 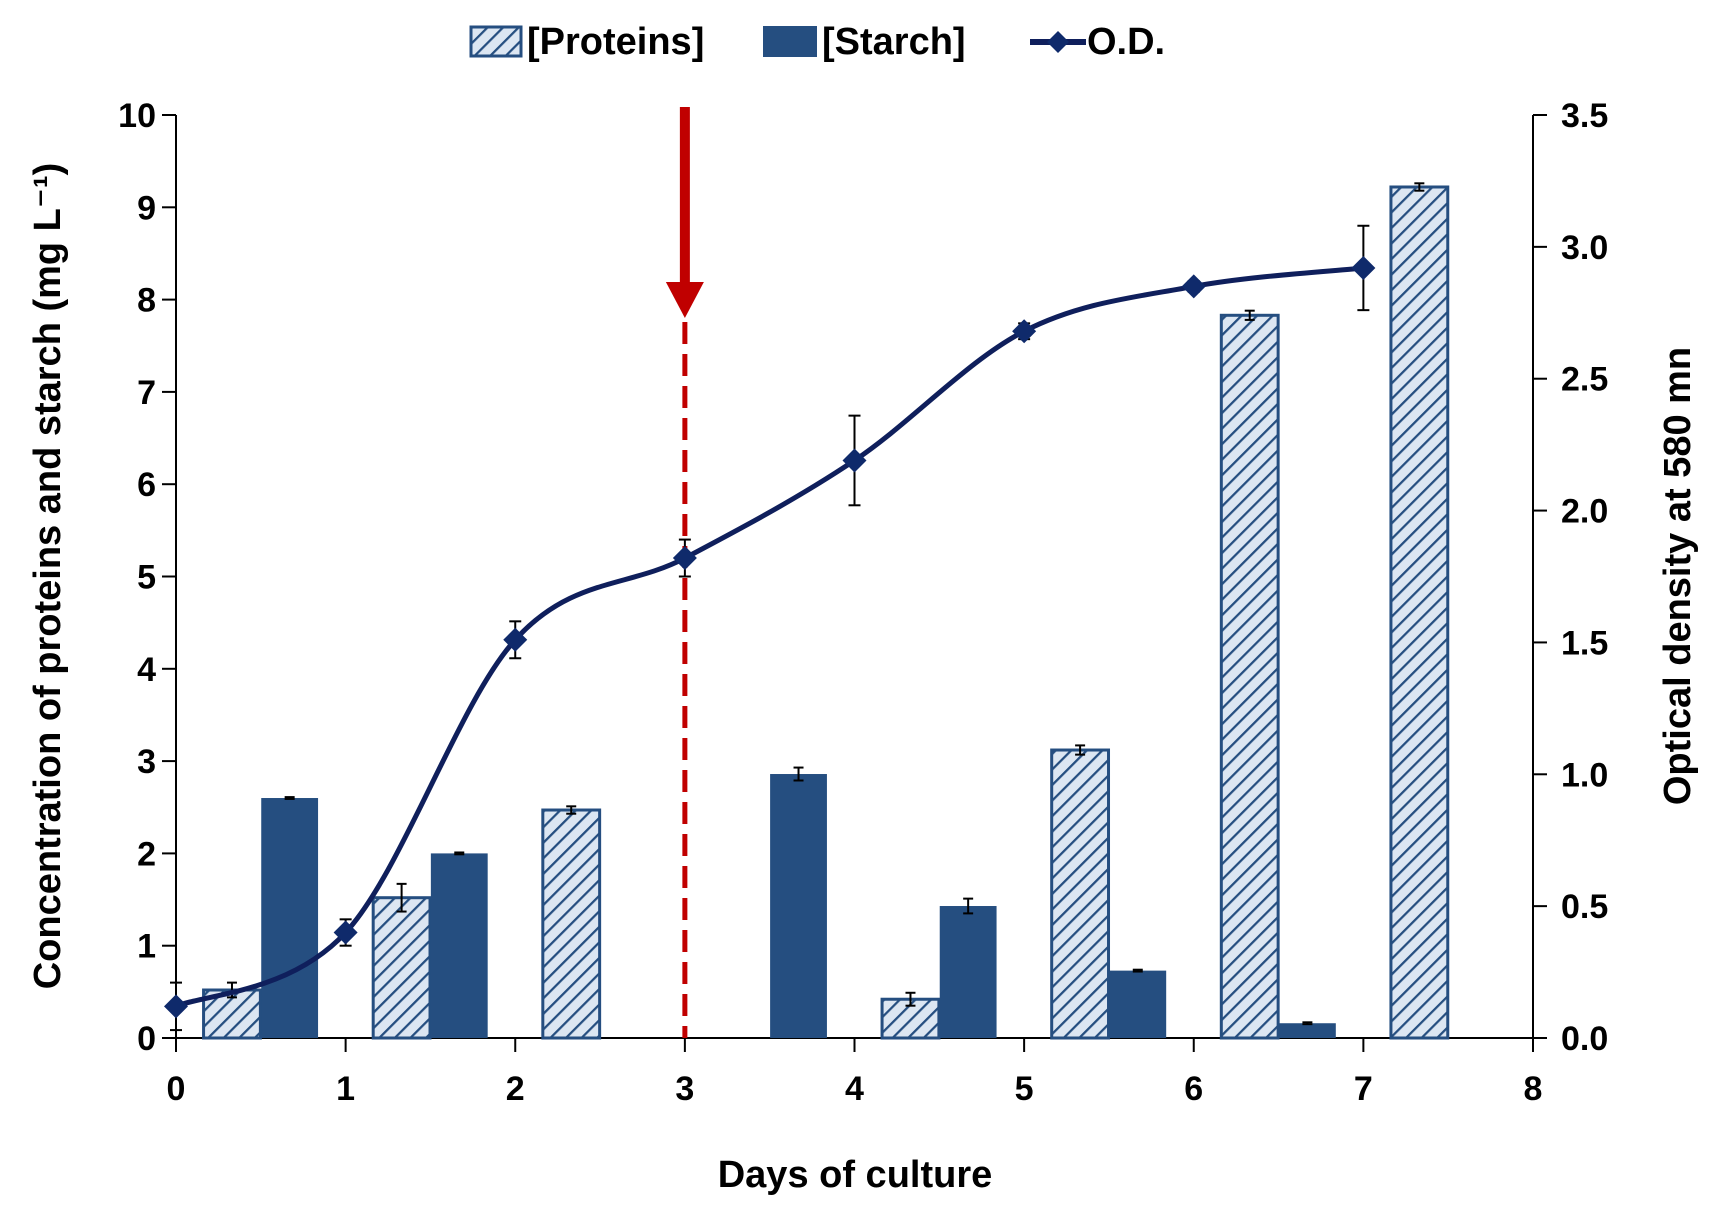 What do you see at coordinates (176, 1089) in the screenshot?
I see `x-tick-label: 0` at bounding box center [176, 1089].